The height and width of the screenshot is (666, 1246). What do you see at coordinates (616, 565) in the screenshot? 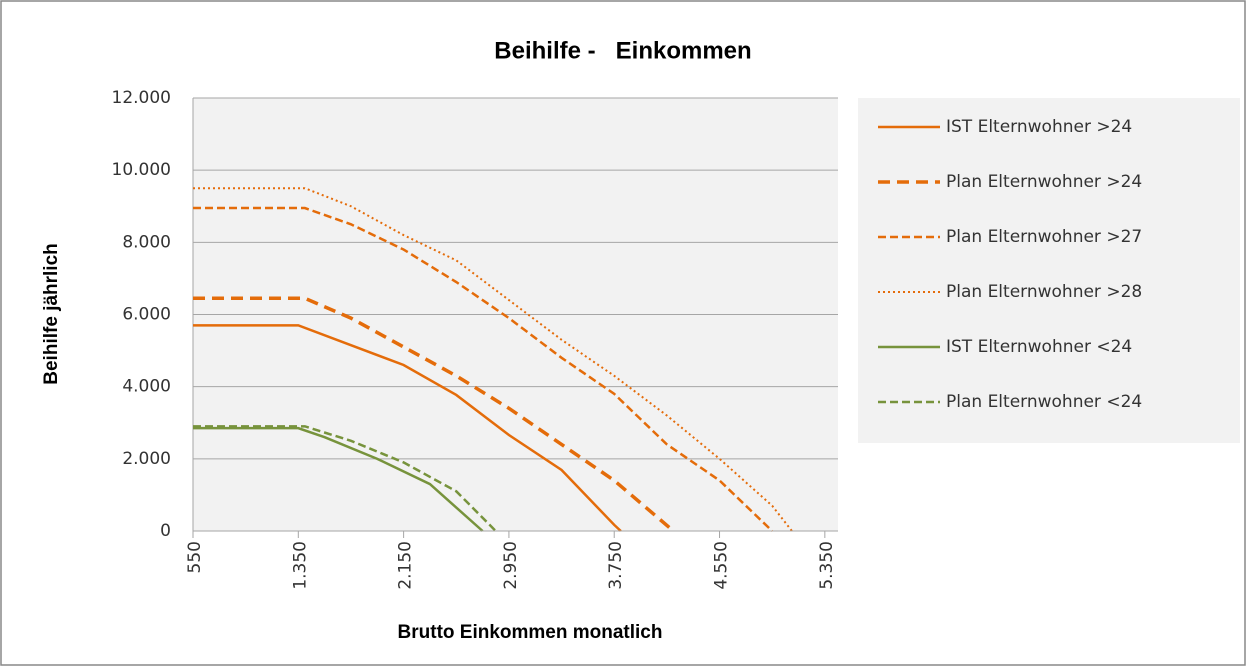
I see `x-tick-label: 3.750` at bounding box center [616, 565].